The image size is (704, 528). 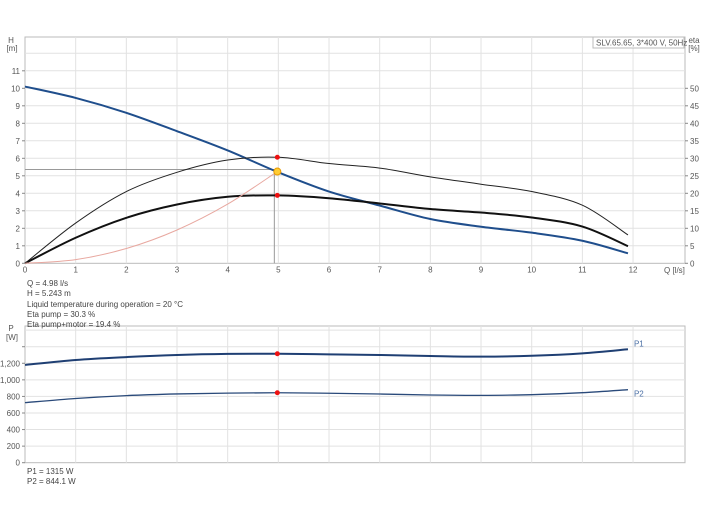 I want to click on y2-tick-label: 45, so click(x=694, y=106).